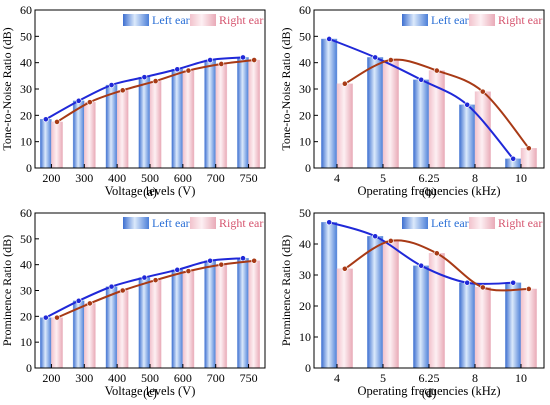 Image resolution: width=550 pixels, height=405 pixels. Describe the element at coordinates (429, 393) in the screenshot. I see `panel-label: (d)` at that location.